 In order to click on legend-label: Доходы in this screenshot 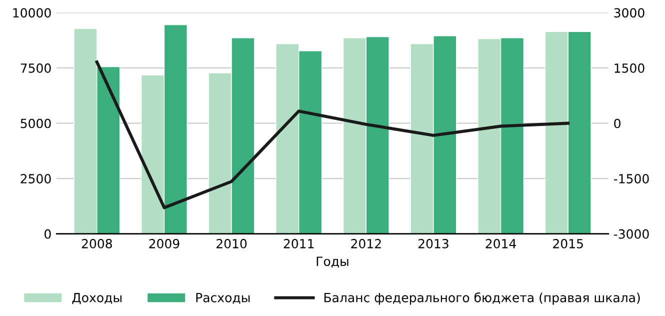, I will do `click(97, 298)`.